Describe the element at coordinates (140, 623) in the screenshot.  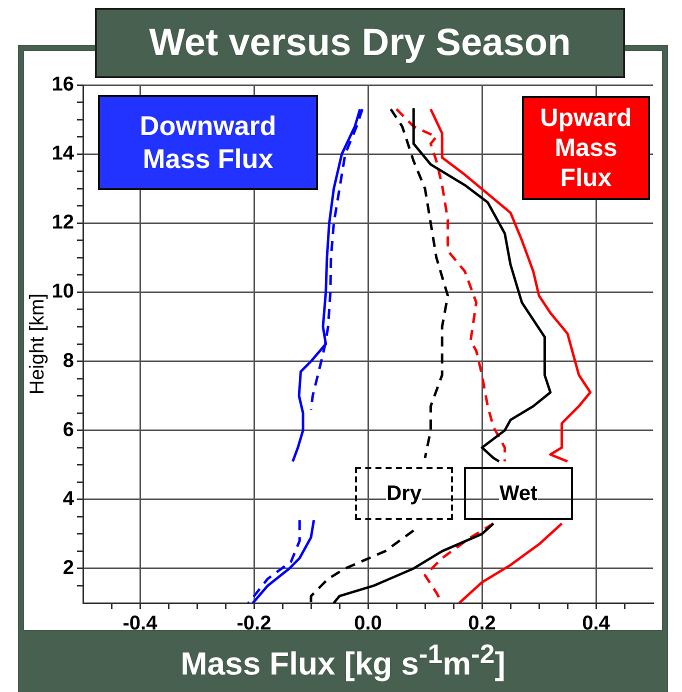
I see `x-tick-label: -0.4` at that location.